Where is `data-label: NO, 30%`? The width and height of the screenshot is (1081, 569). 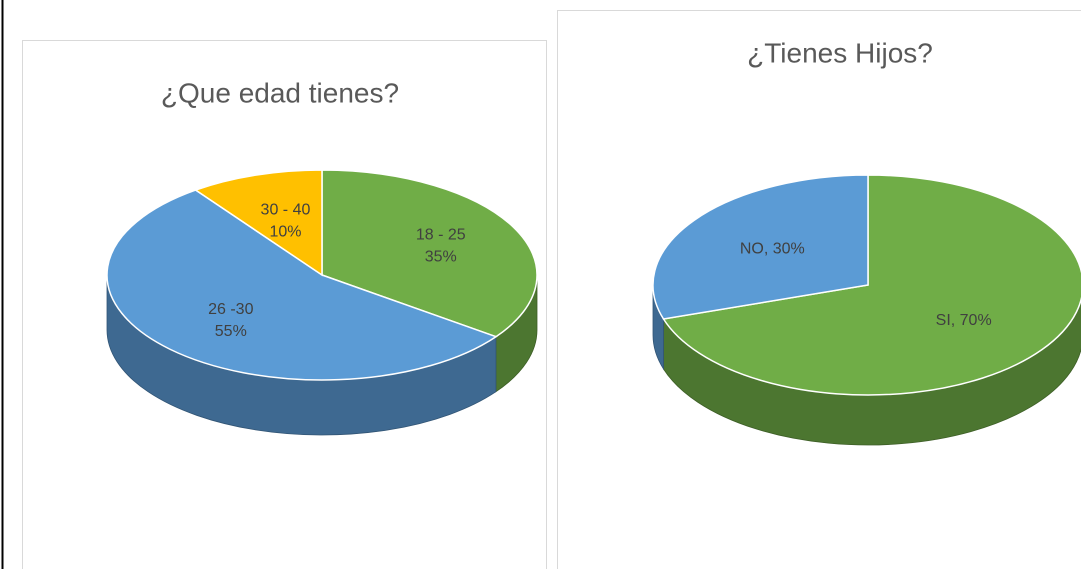
data-label: NO, 30% is located at coordinates (772, 249).